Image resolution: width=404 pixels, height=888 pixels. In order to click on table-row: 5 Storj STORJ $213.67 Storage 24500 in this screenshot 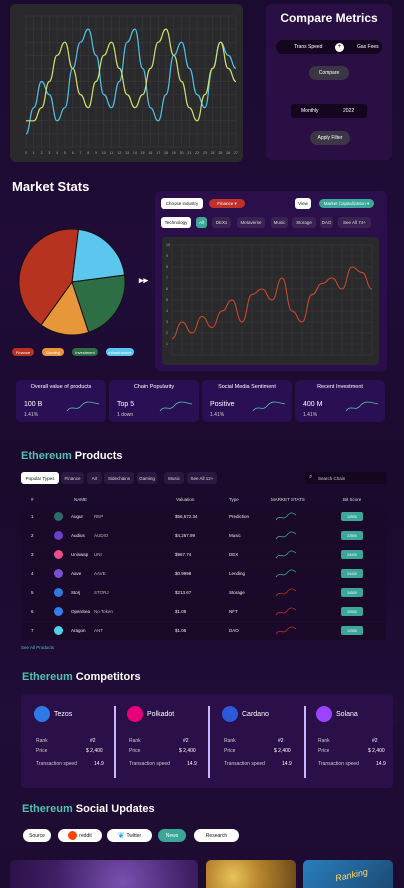, I will do `click(203, 593)`.